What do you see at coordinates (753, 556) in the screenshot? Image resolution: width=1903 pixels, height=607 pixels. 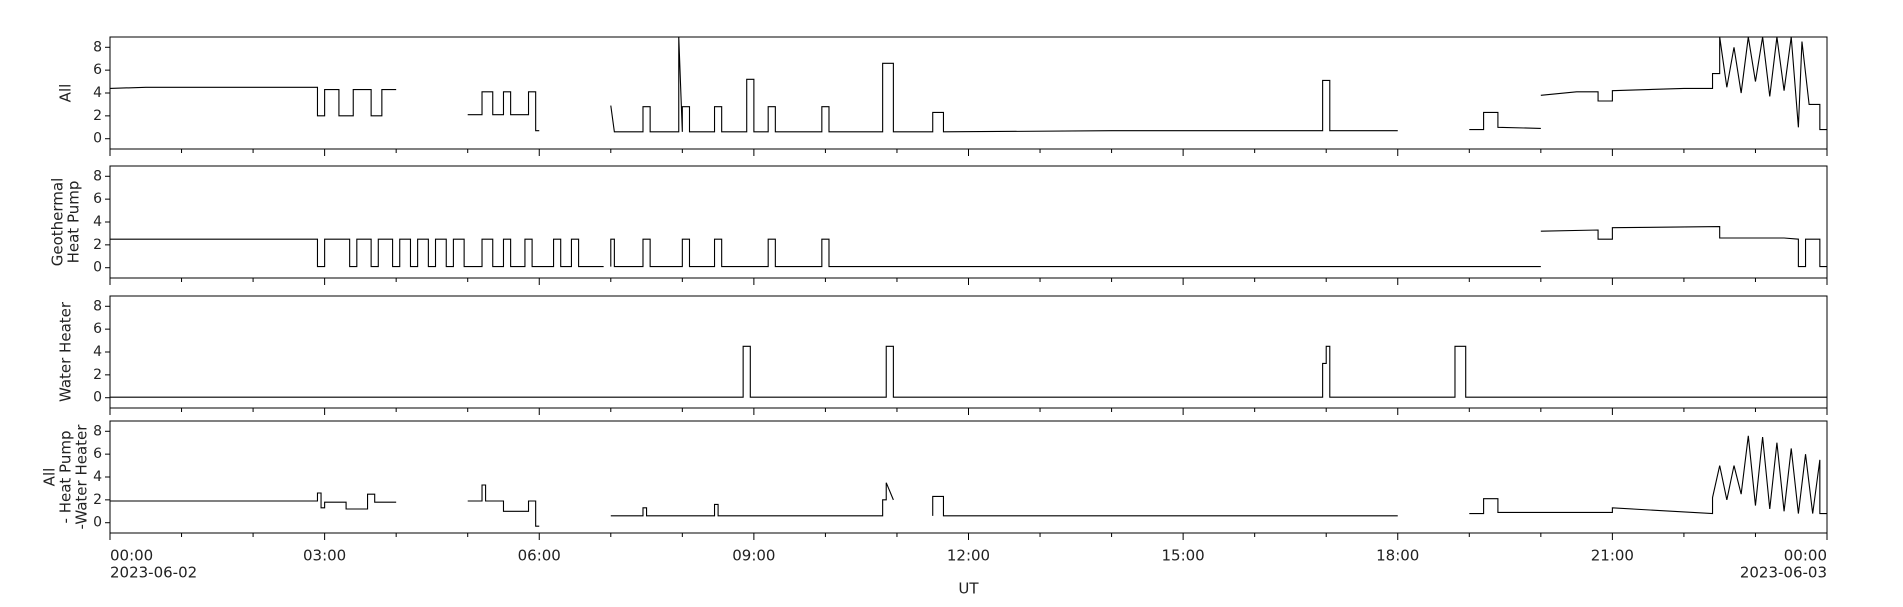 I see `x-tick-label: 09:00` at bounding box center [753, 556].